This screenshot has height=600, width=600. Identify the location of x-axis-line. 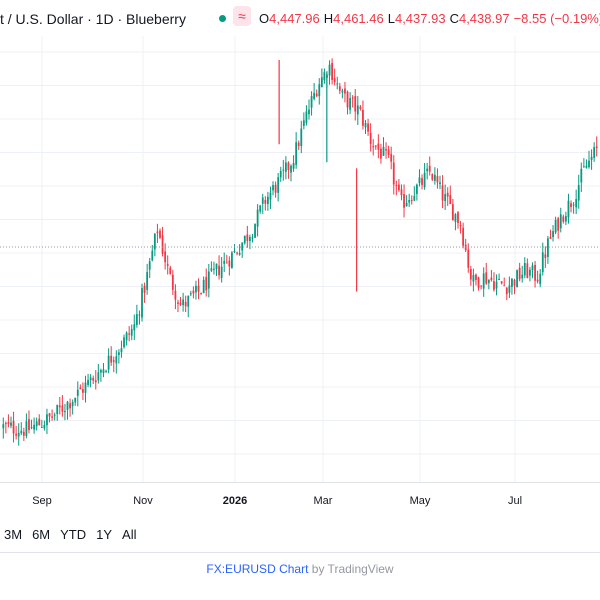
(300, 482).